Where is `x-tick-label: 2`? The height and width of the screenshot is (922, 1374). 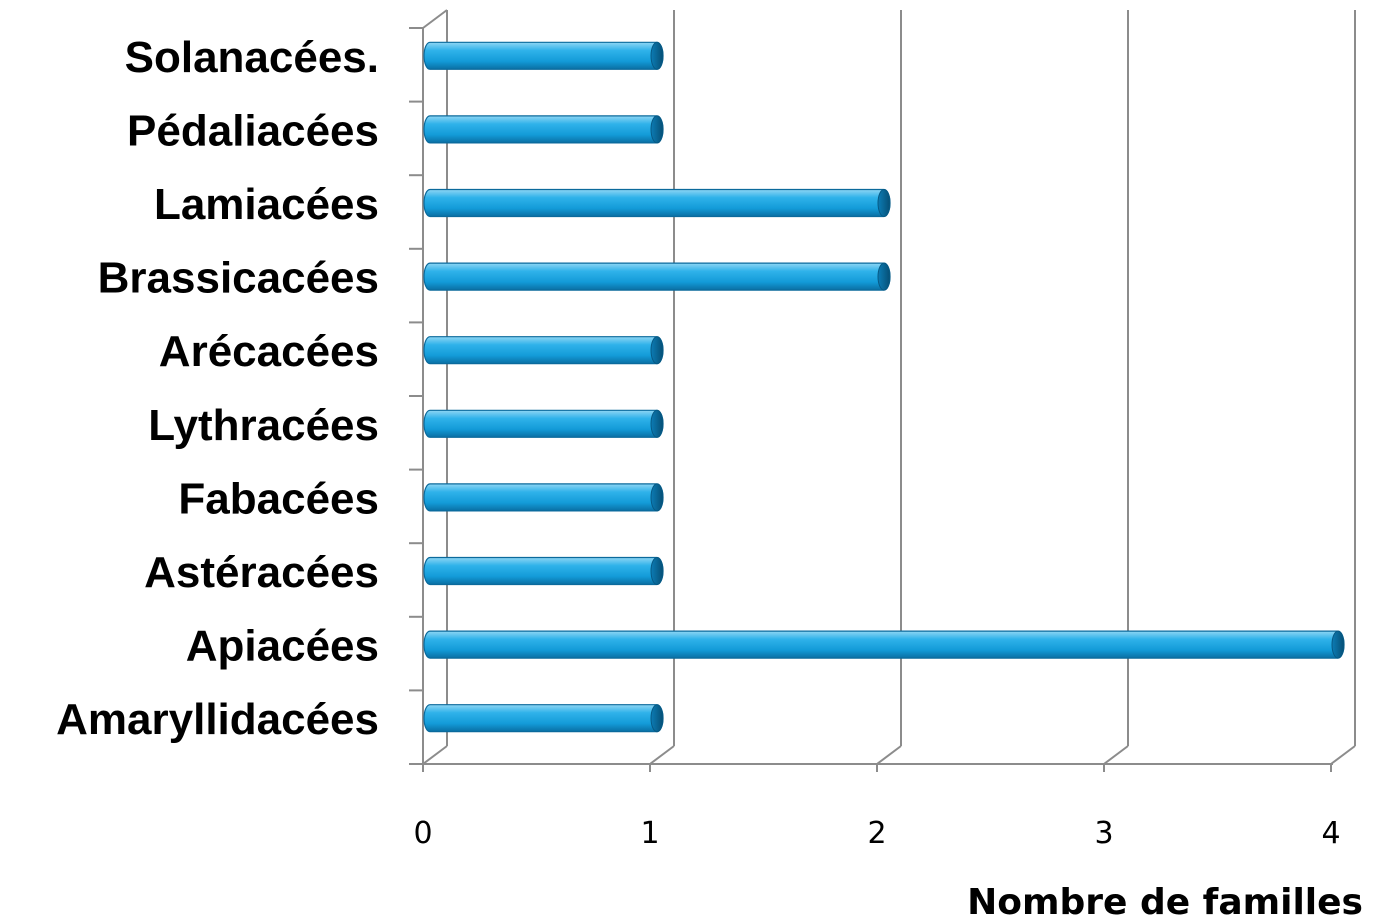
x-tick-label: 2 is located at coordinates (876, 833).